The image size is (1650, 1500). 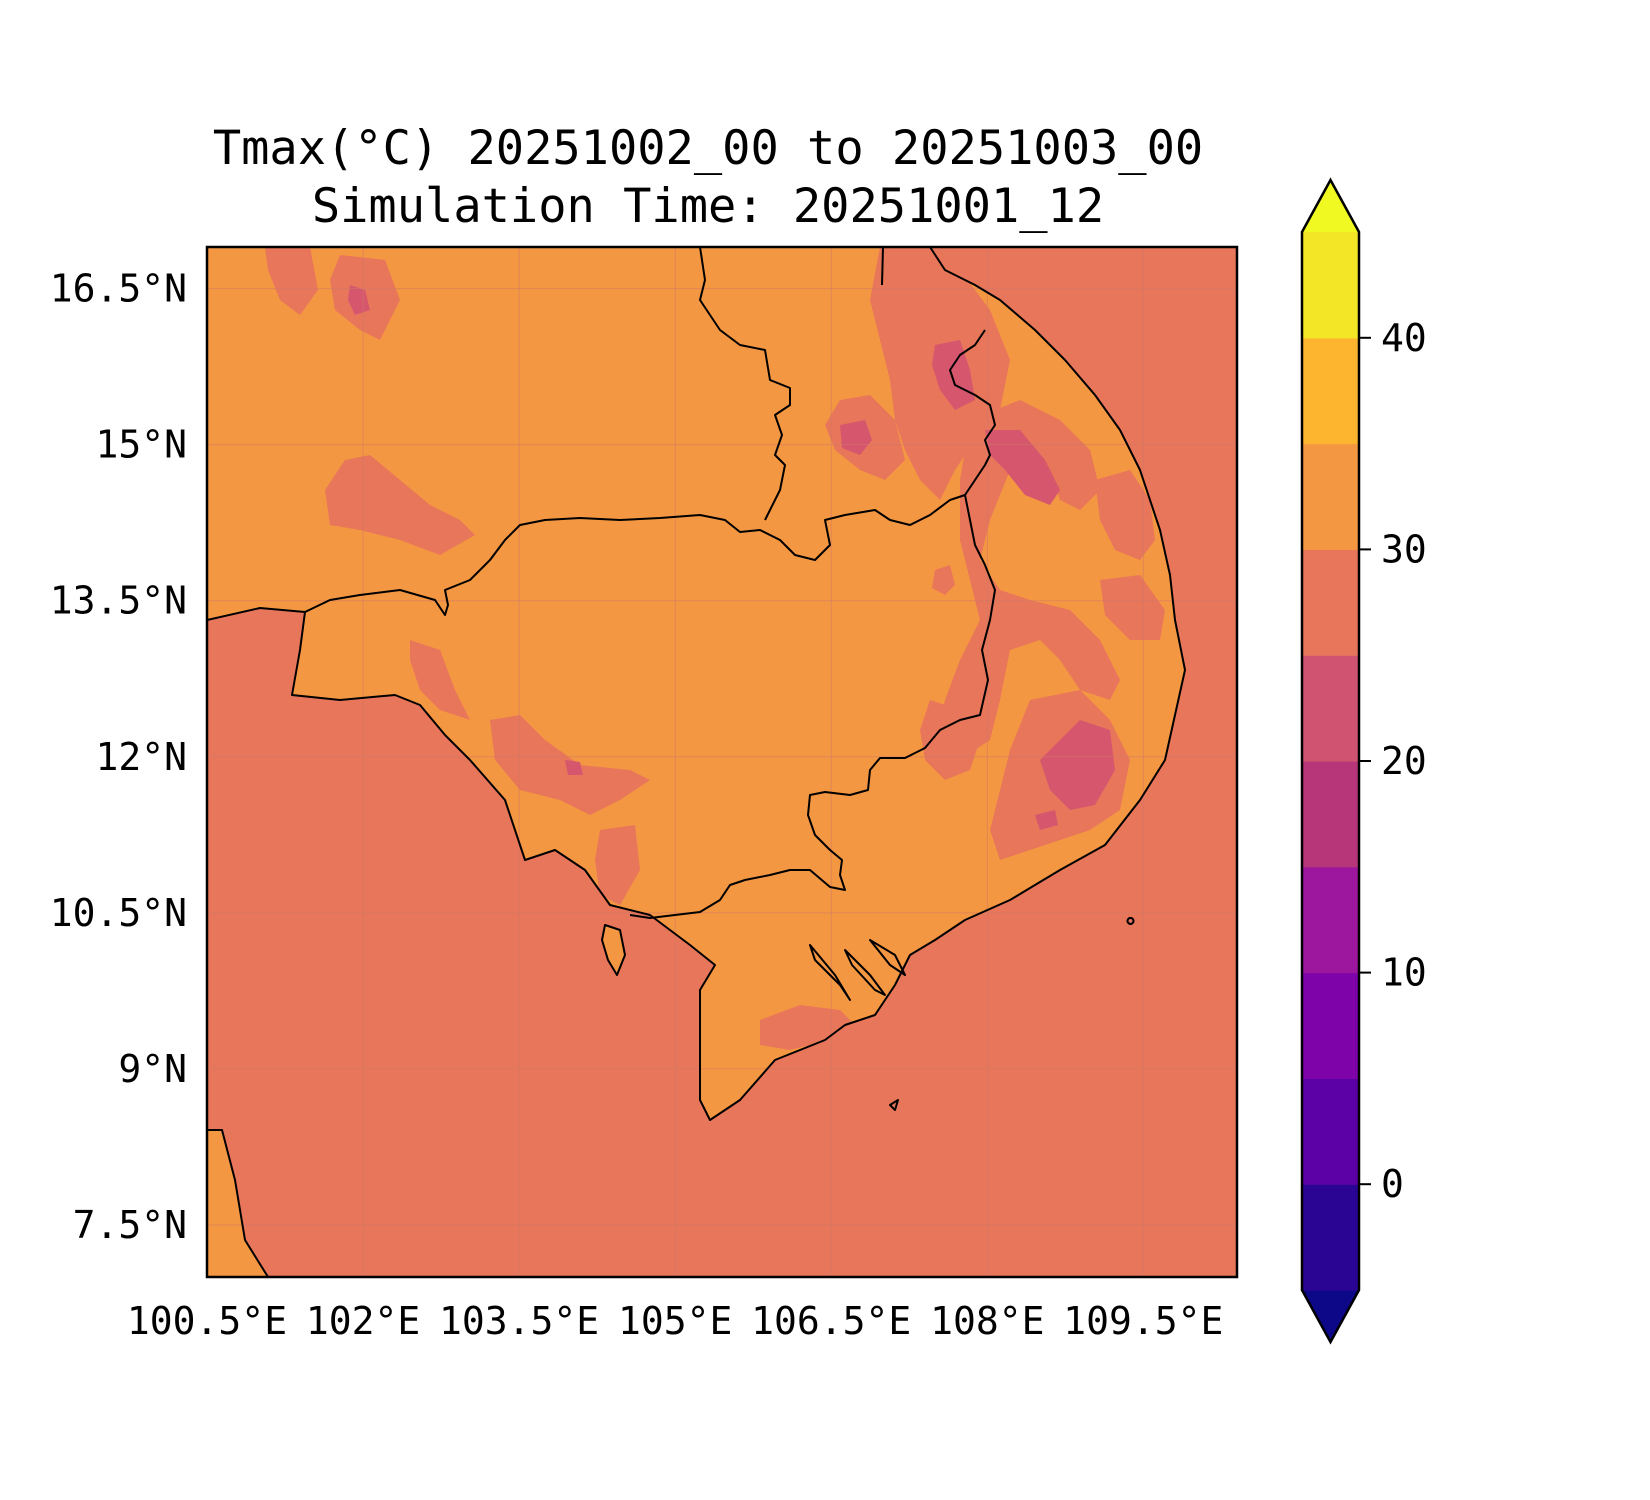 What do you see at coordinates (987, 1321) in the screenshot?
I see `lon-tick-label: 108°E` at bounding box center [987, 1321].